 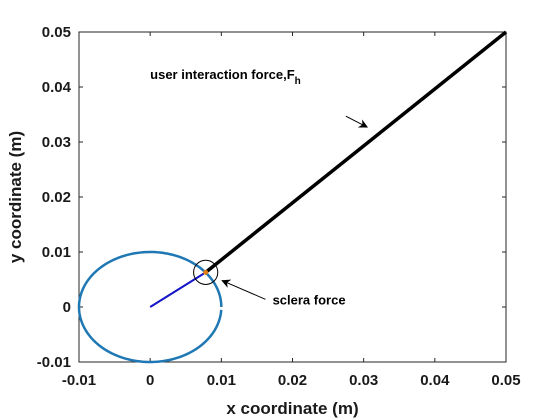 I want to click on x-tick-label: 0, so click(x=150, y=380).